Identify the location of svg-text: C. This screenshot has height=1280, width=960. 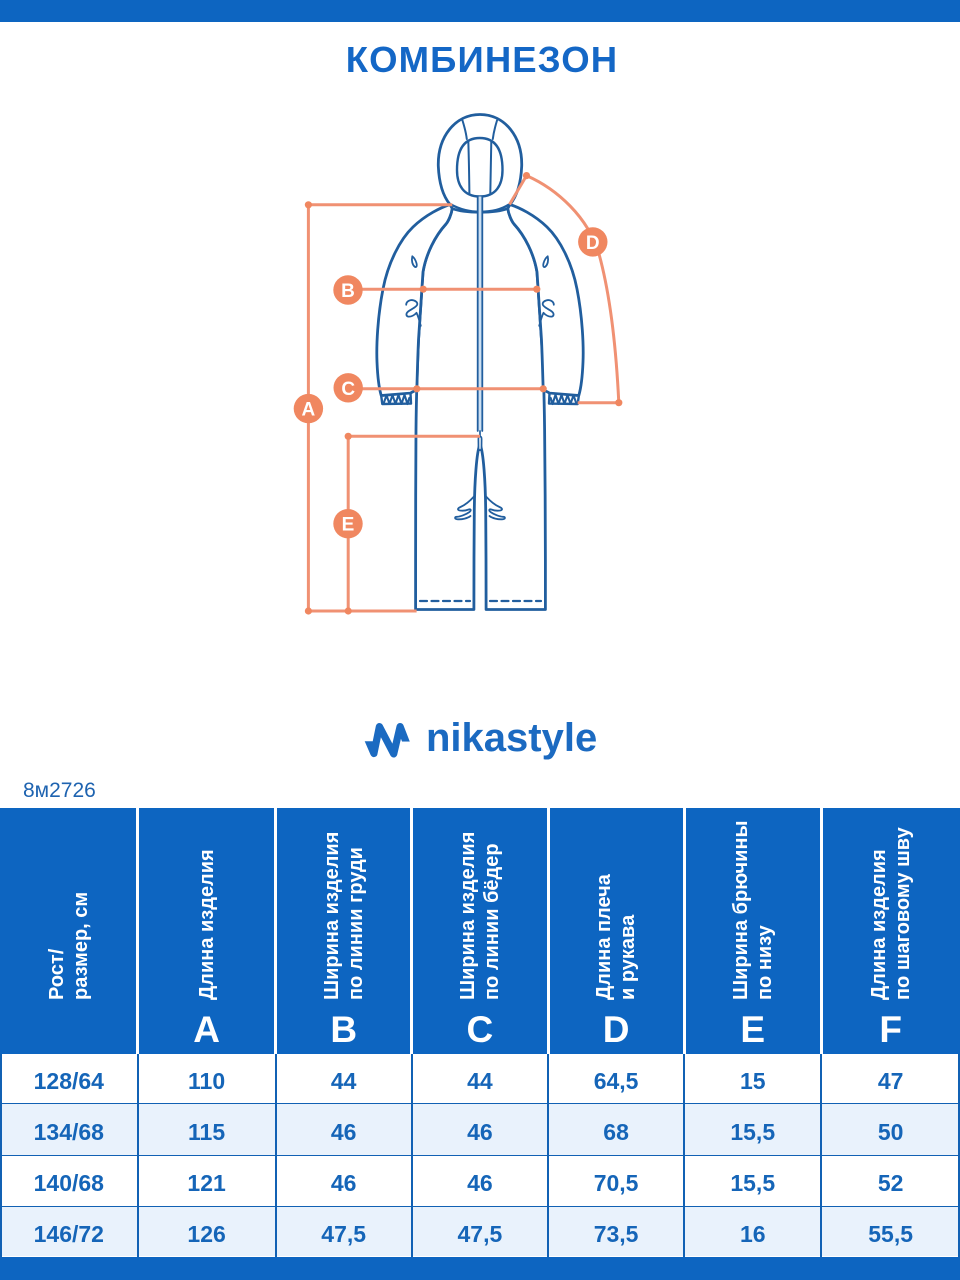
(348, 389).